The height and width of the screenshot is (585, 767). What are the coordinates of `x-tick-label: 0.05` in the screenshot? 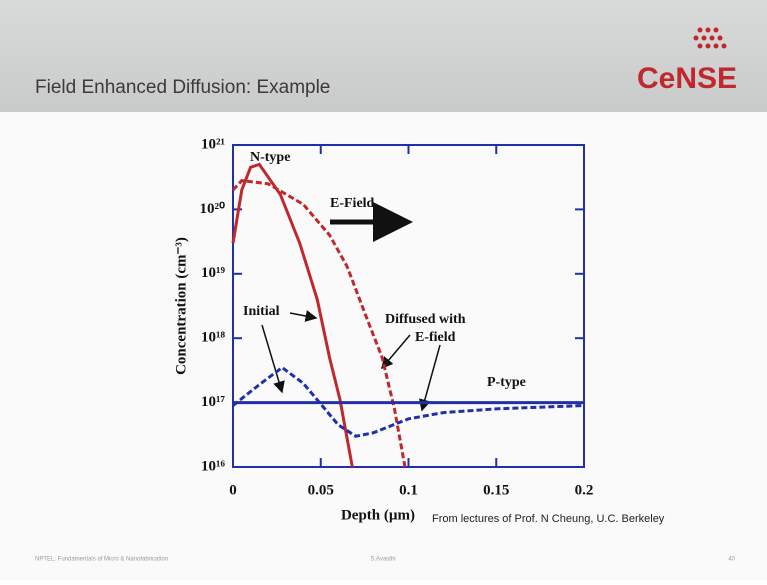 It's located at (321, 490).